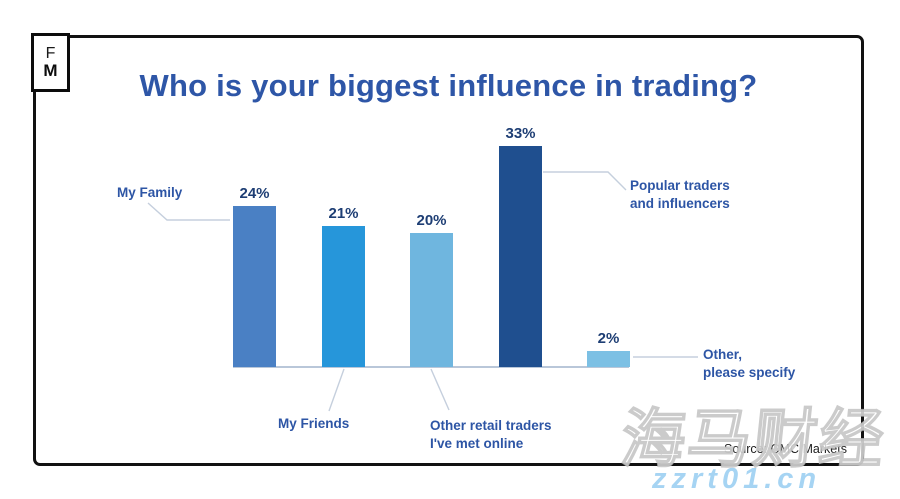  I want to click on fm-logo: F M, so click(50, 62).